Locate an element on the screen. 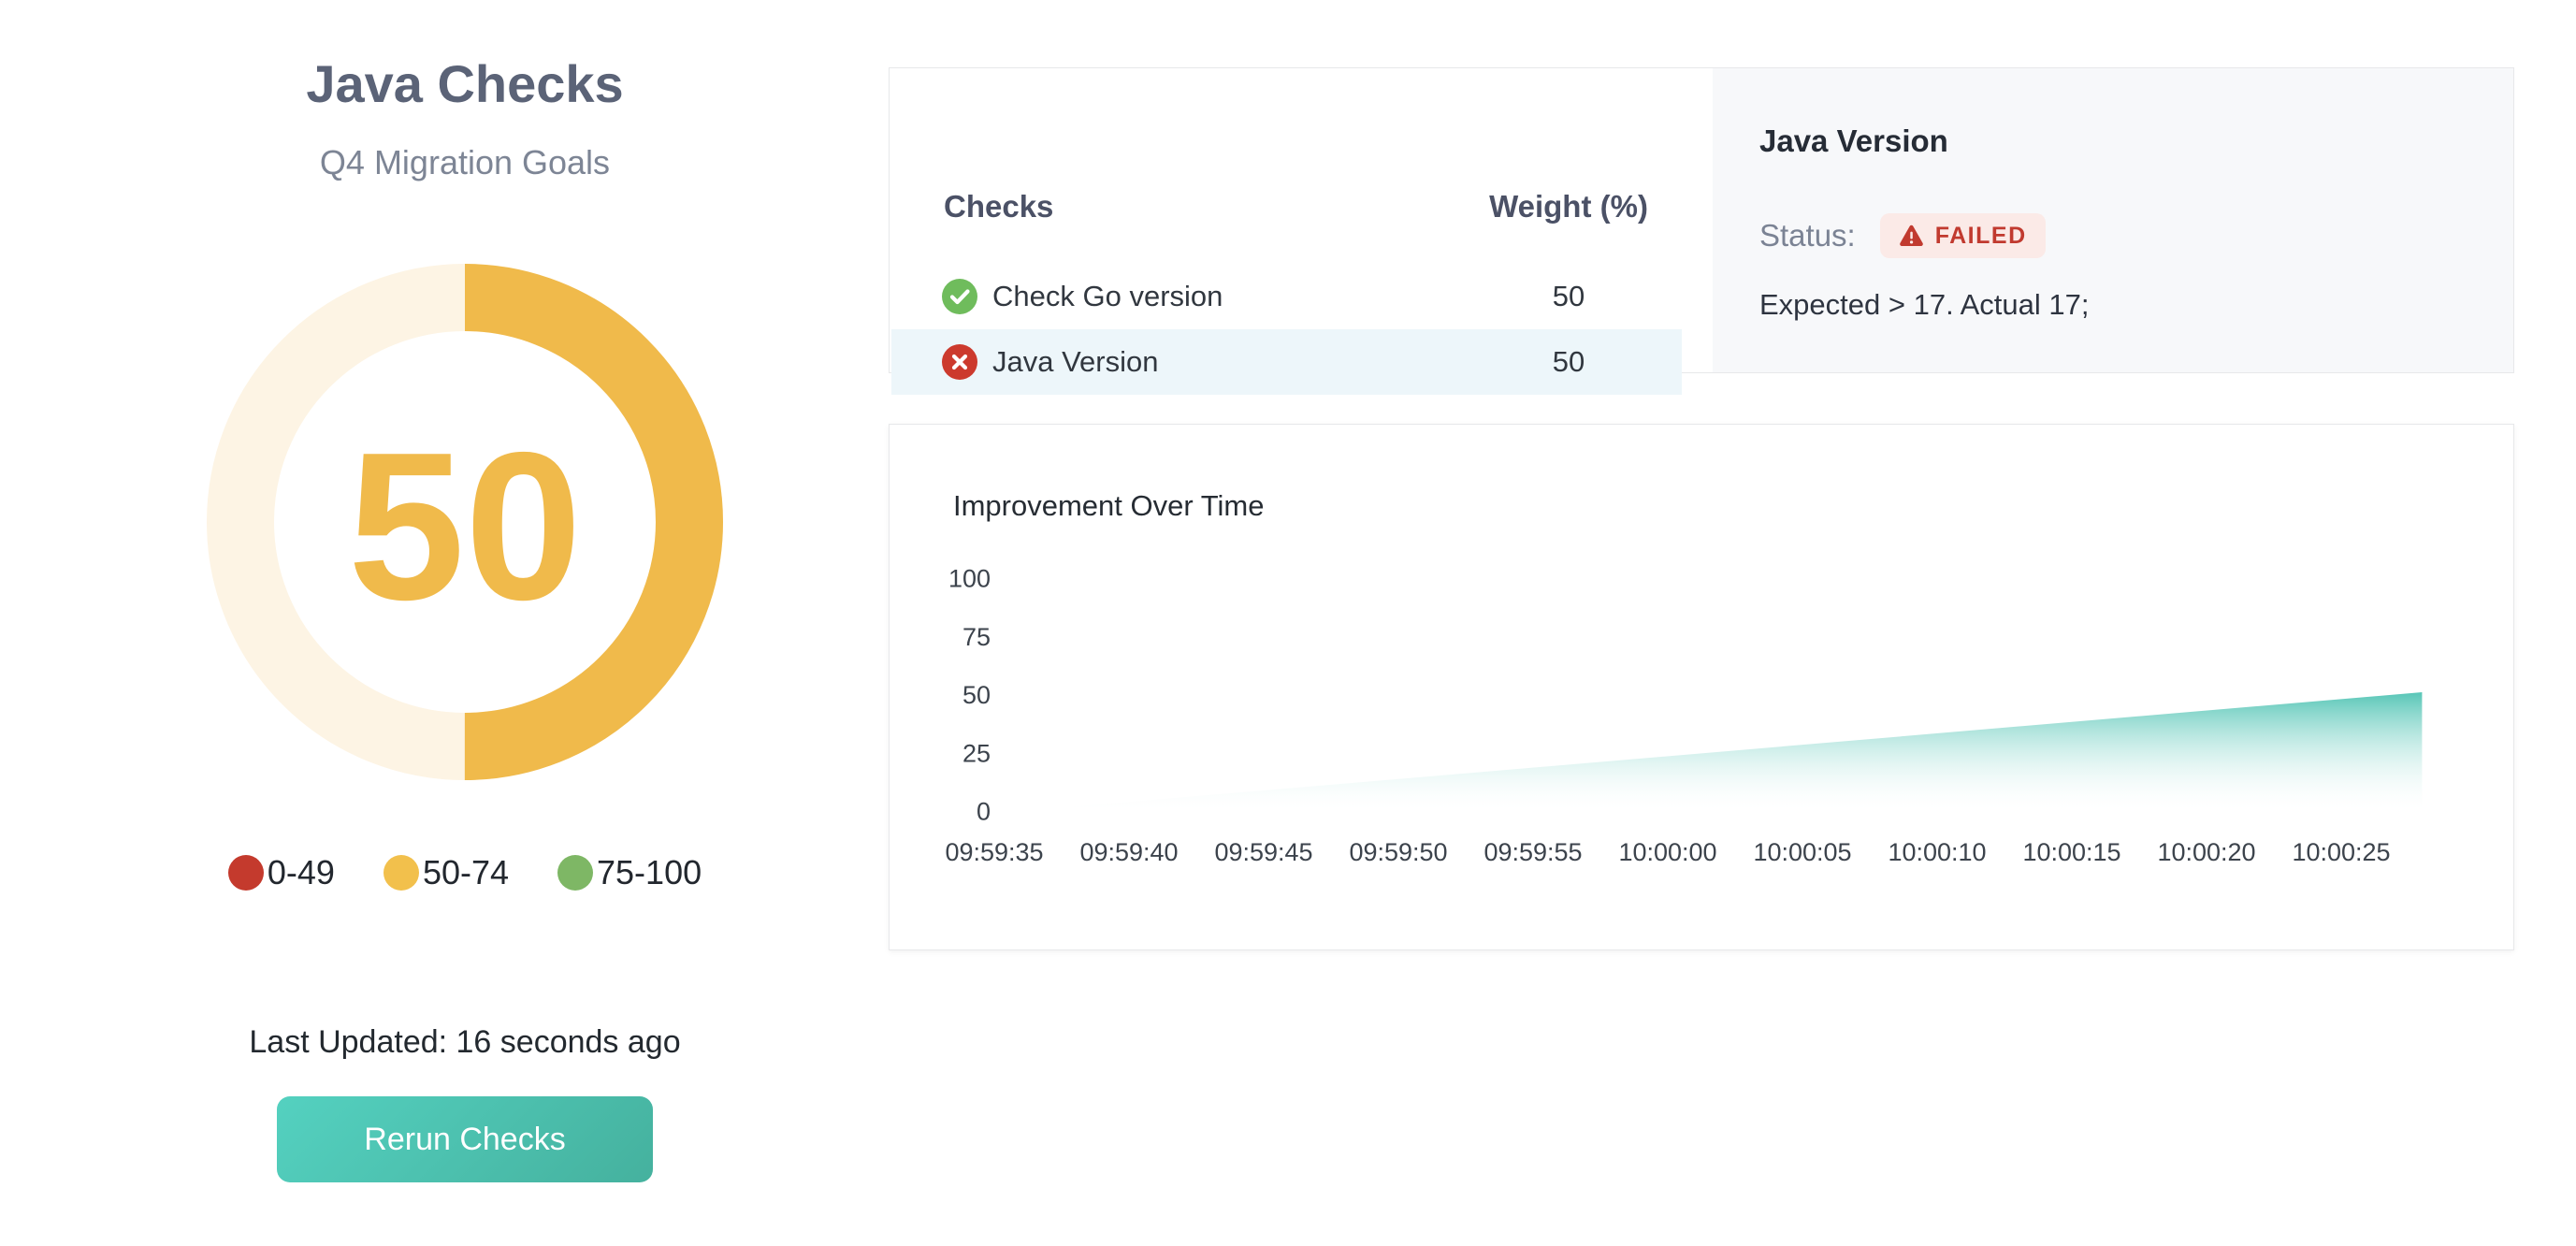 Image resolution: width=2576 pixels, height=1246 pixels. legend-label: 50-74 is located at coordinates (466, 872).